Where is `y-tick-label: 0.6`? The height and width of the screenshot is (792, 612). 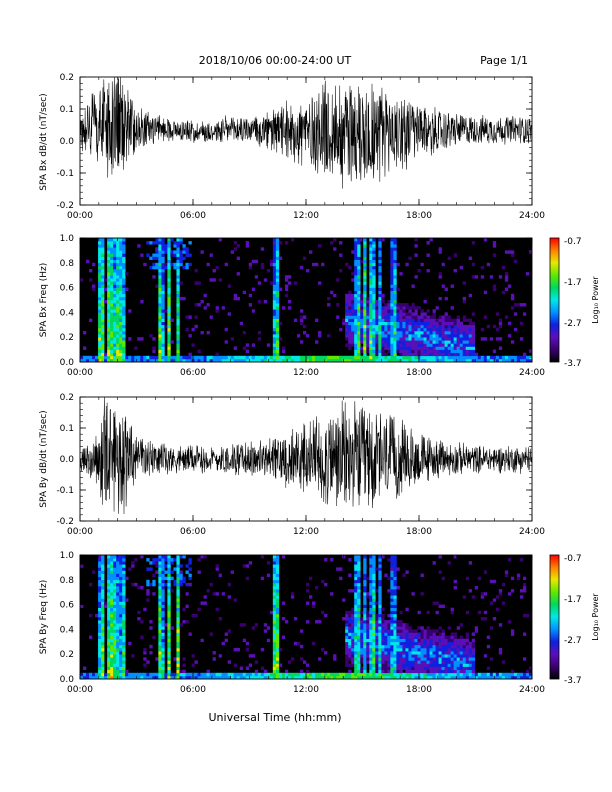 y-tick-label: 0.6 is located at coordinates (67, 606).